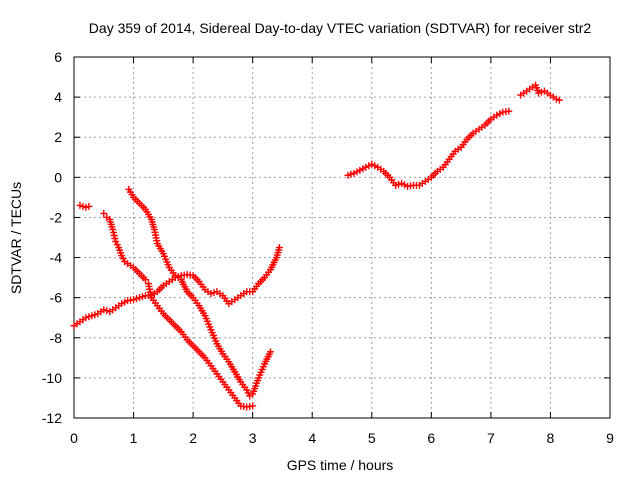 The height and width of the screenshot is (480, 640). Describe the element at coordinates (312, 438) in the screenshot. I see `x-tick-label: 4` at that location.